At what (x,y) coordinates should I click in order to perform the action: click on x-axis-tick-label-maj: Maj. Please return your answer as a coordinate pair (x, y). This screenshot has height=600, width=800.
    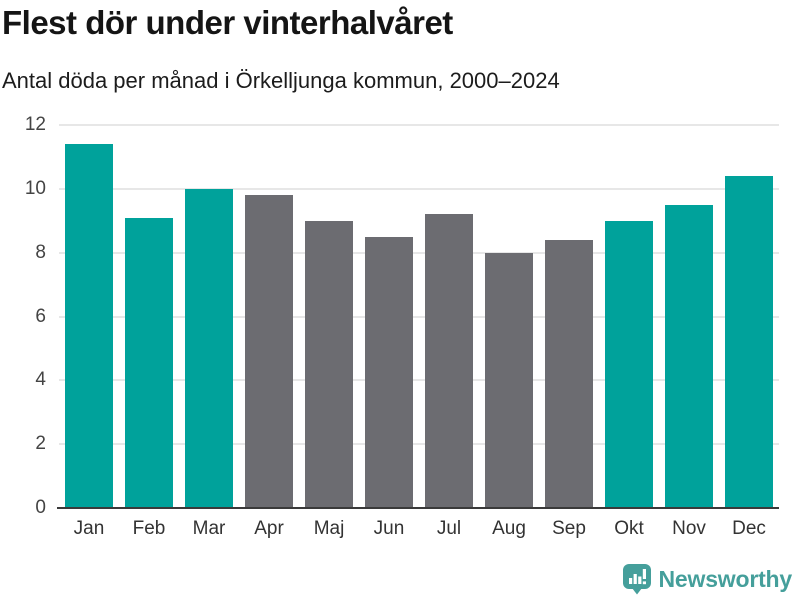
    Looking at the image, I should click on (329, 528).